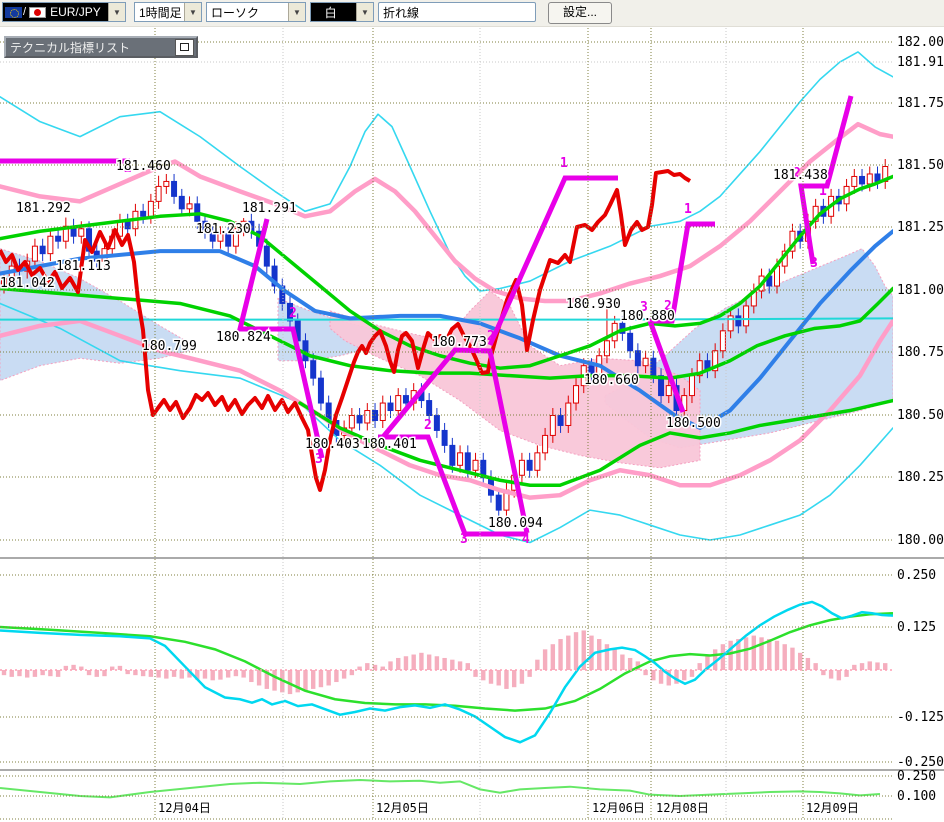  Describe the element at coordinates (101, 47) in the screenshot. I see `technical-indicator-list-panel: テクニカル指標リスト` at that location.